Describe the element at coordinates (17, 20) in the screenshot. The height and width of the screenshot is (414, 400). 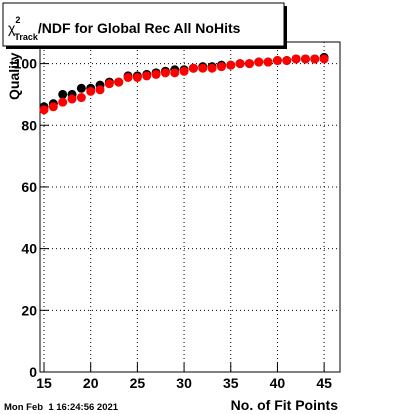
I see `title-superscript: 2` at that location.